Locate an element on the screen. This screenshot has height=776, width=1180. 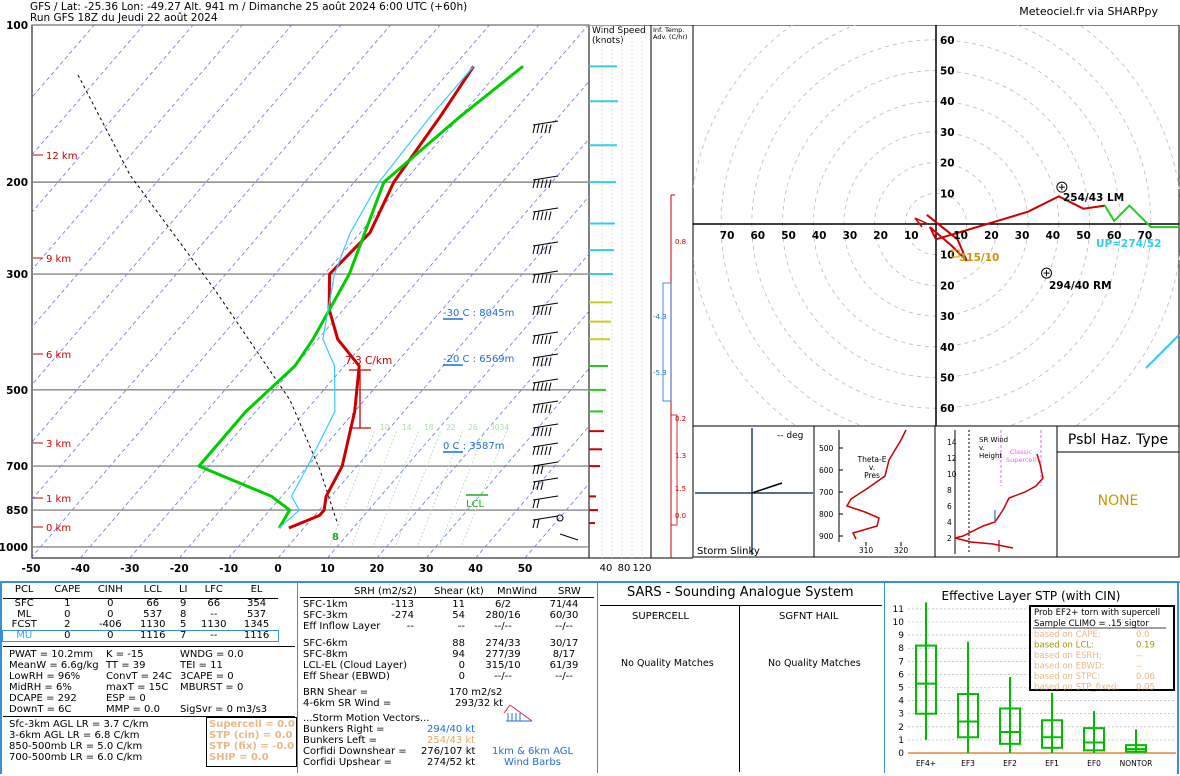
mixing-ratio-line is located at coordinates (374, 487).